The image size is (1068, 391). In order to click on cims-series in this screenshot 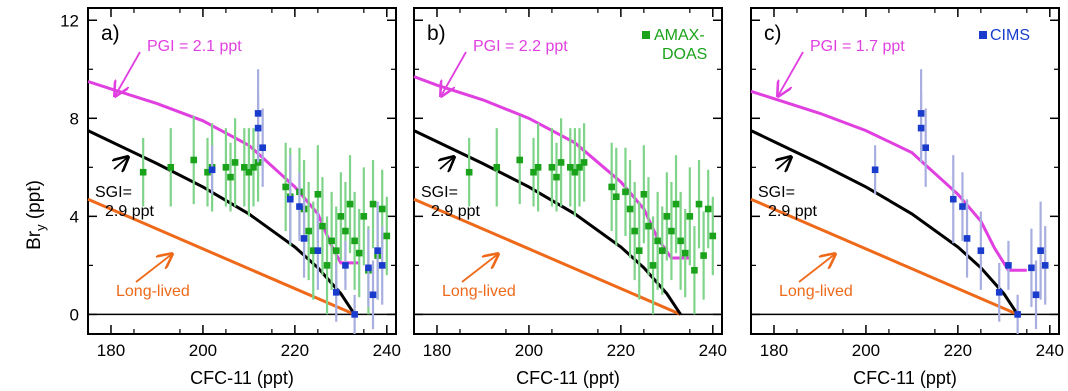, I will do `click(297, 201)`.